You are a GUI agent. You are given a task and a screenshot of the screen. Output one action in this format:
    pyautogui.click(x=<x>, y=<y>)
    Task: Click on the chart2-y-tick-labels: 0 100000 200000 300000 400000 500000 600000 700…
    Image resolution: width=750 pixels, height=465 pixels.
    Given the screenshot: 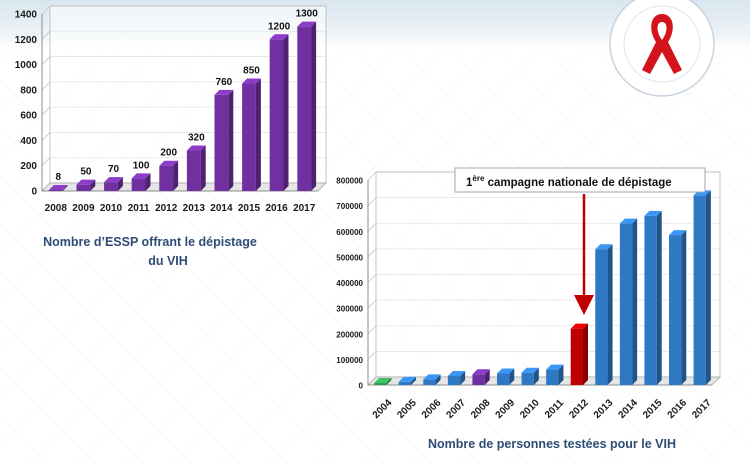 What is the action you would take?
    pyautogui.click(x=349, y=284)
    